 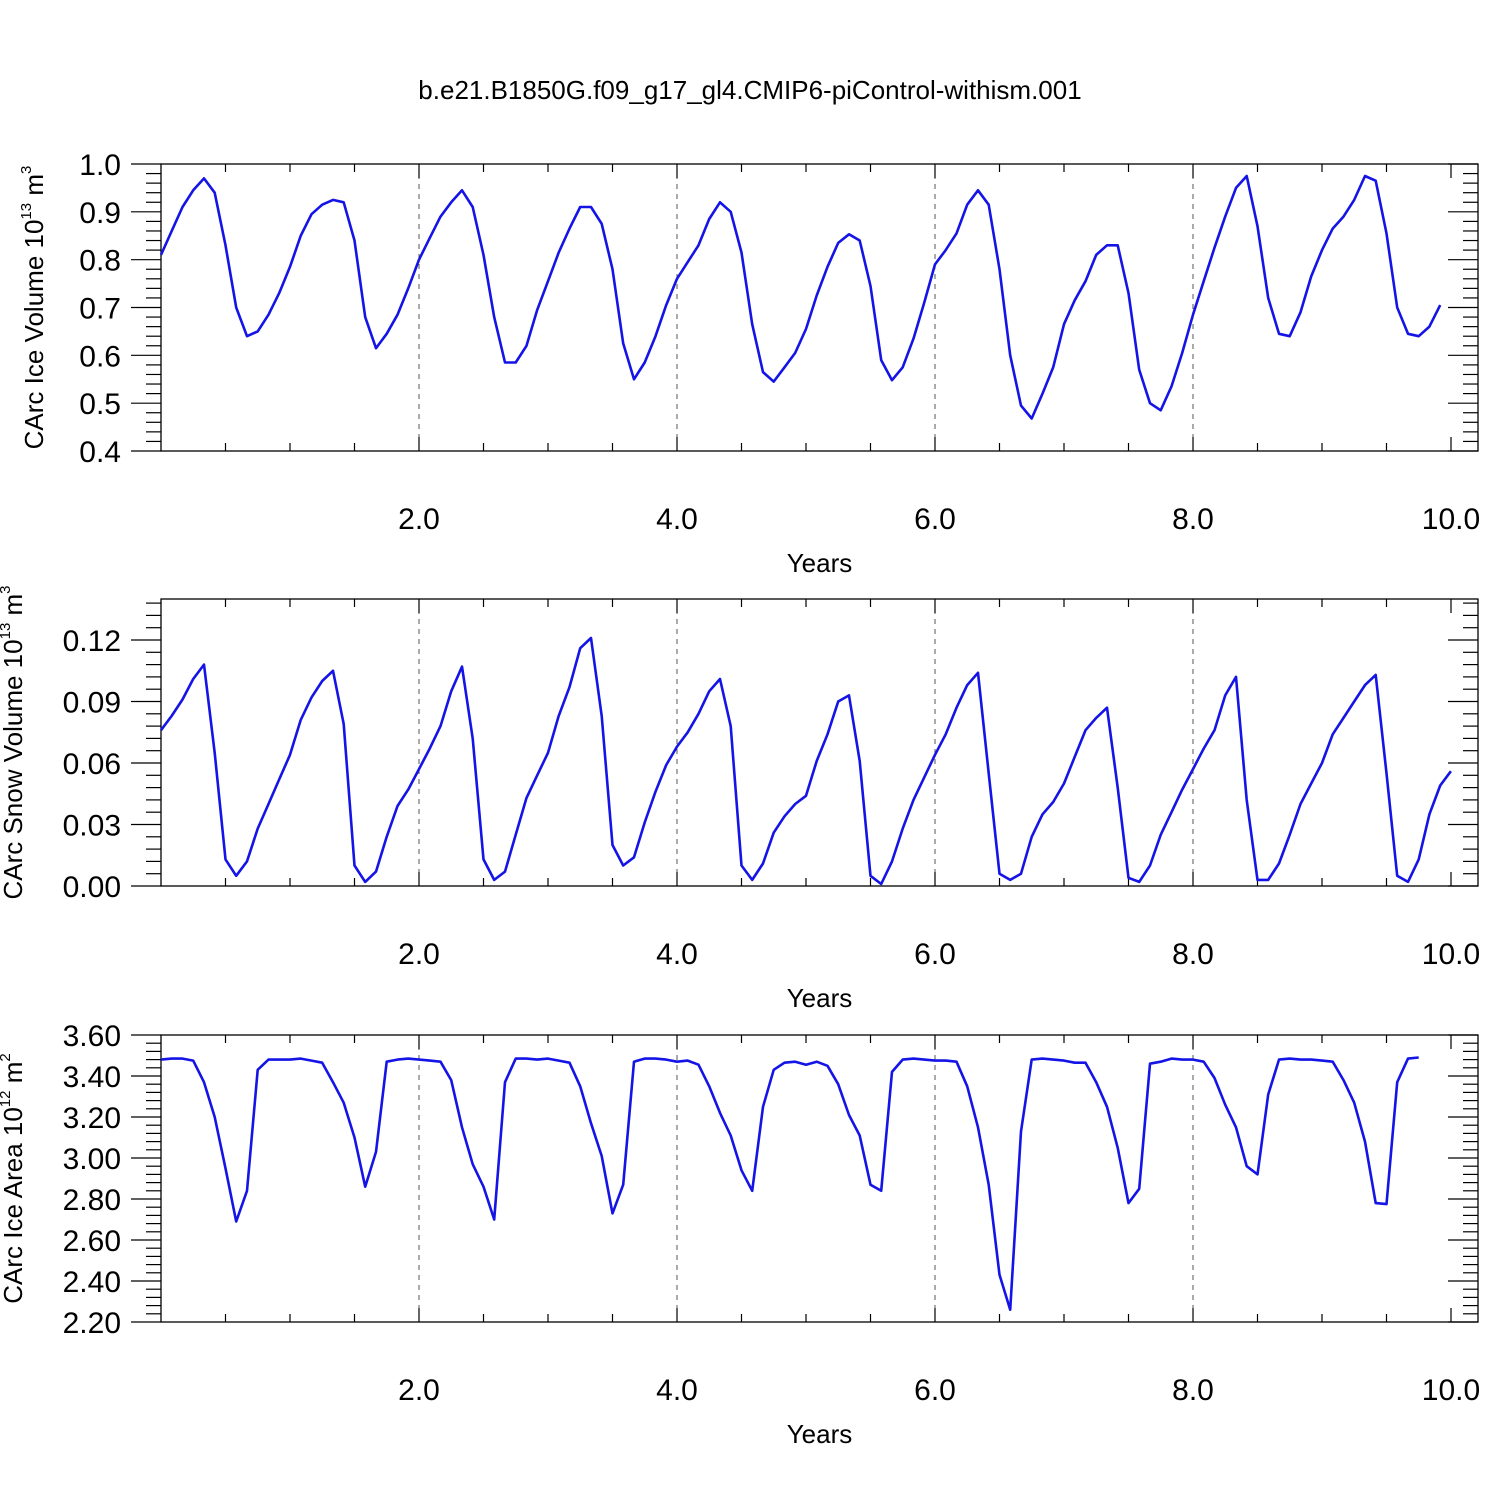 What do you see at coordinates (100, 452) in the screenshot?
I see `y-tick-label: 0.4` at bounding box center [100, 452].